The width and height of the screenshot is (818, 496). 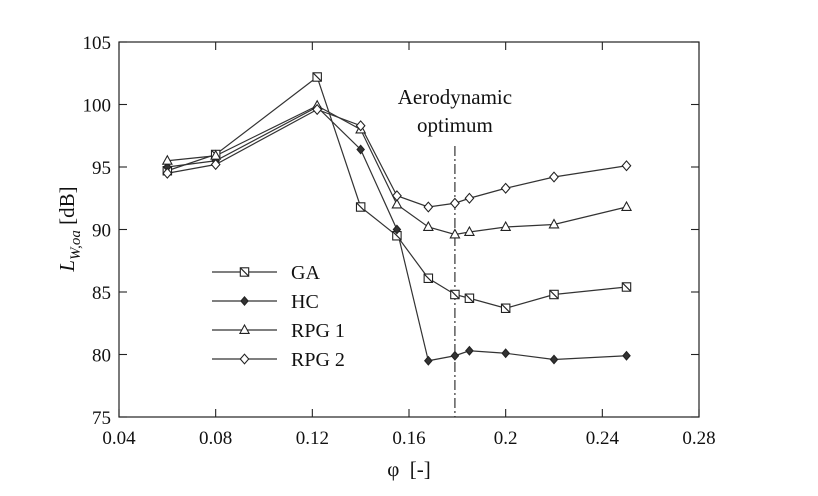 I want to click on x-tick-label: 0.24, so click(x=603, y=438).